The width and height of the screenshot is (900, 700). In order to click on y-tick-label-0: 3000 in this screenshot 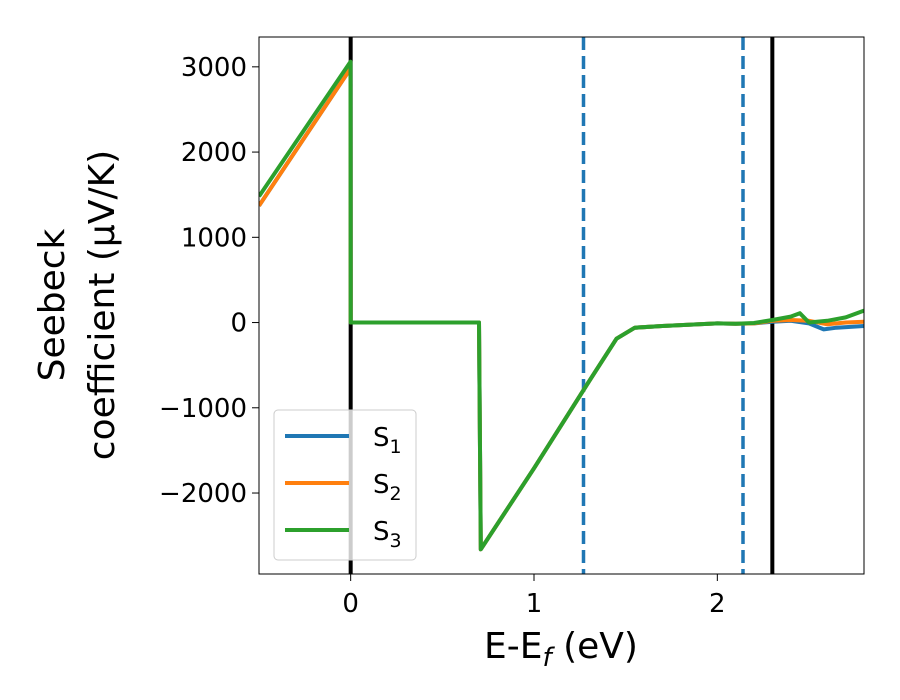, I will do `click(214, 68)`.